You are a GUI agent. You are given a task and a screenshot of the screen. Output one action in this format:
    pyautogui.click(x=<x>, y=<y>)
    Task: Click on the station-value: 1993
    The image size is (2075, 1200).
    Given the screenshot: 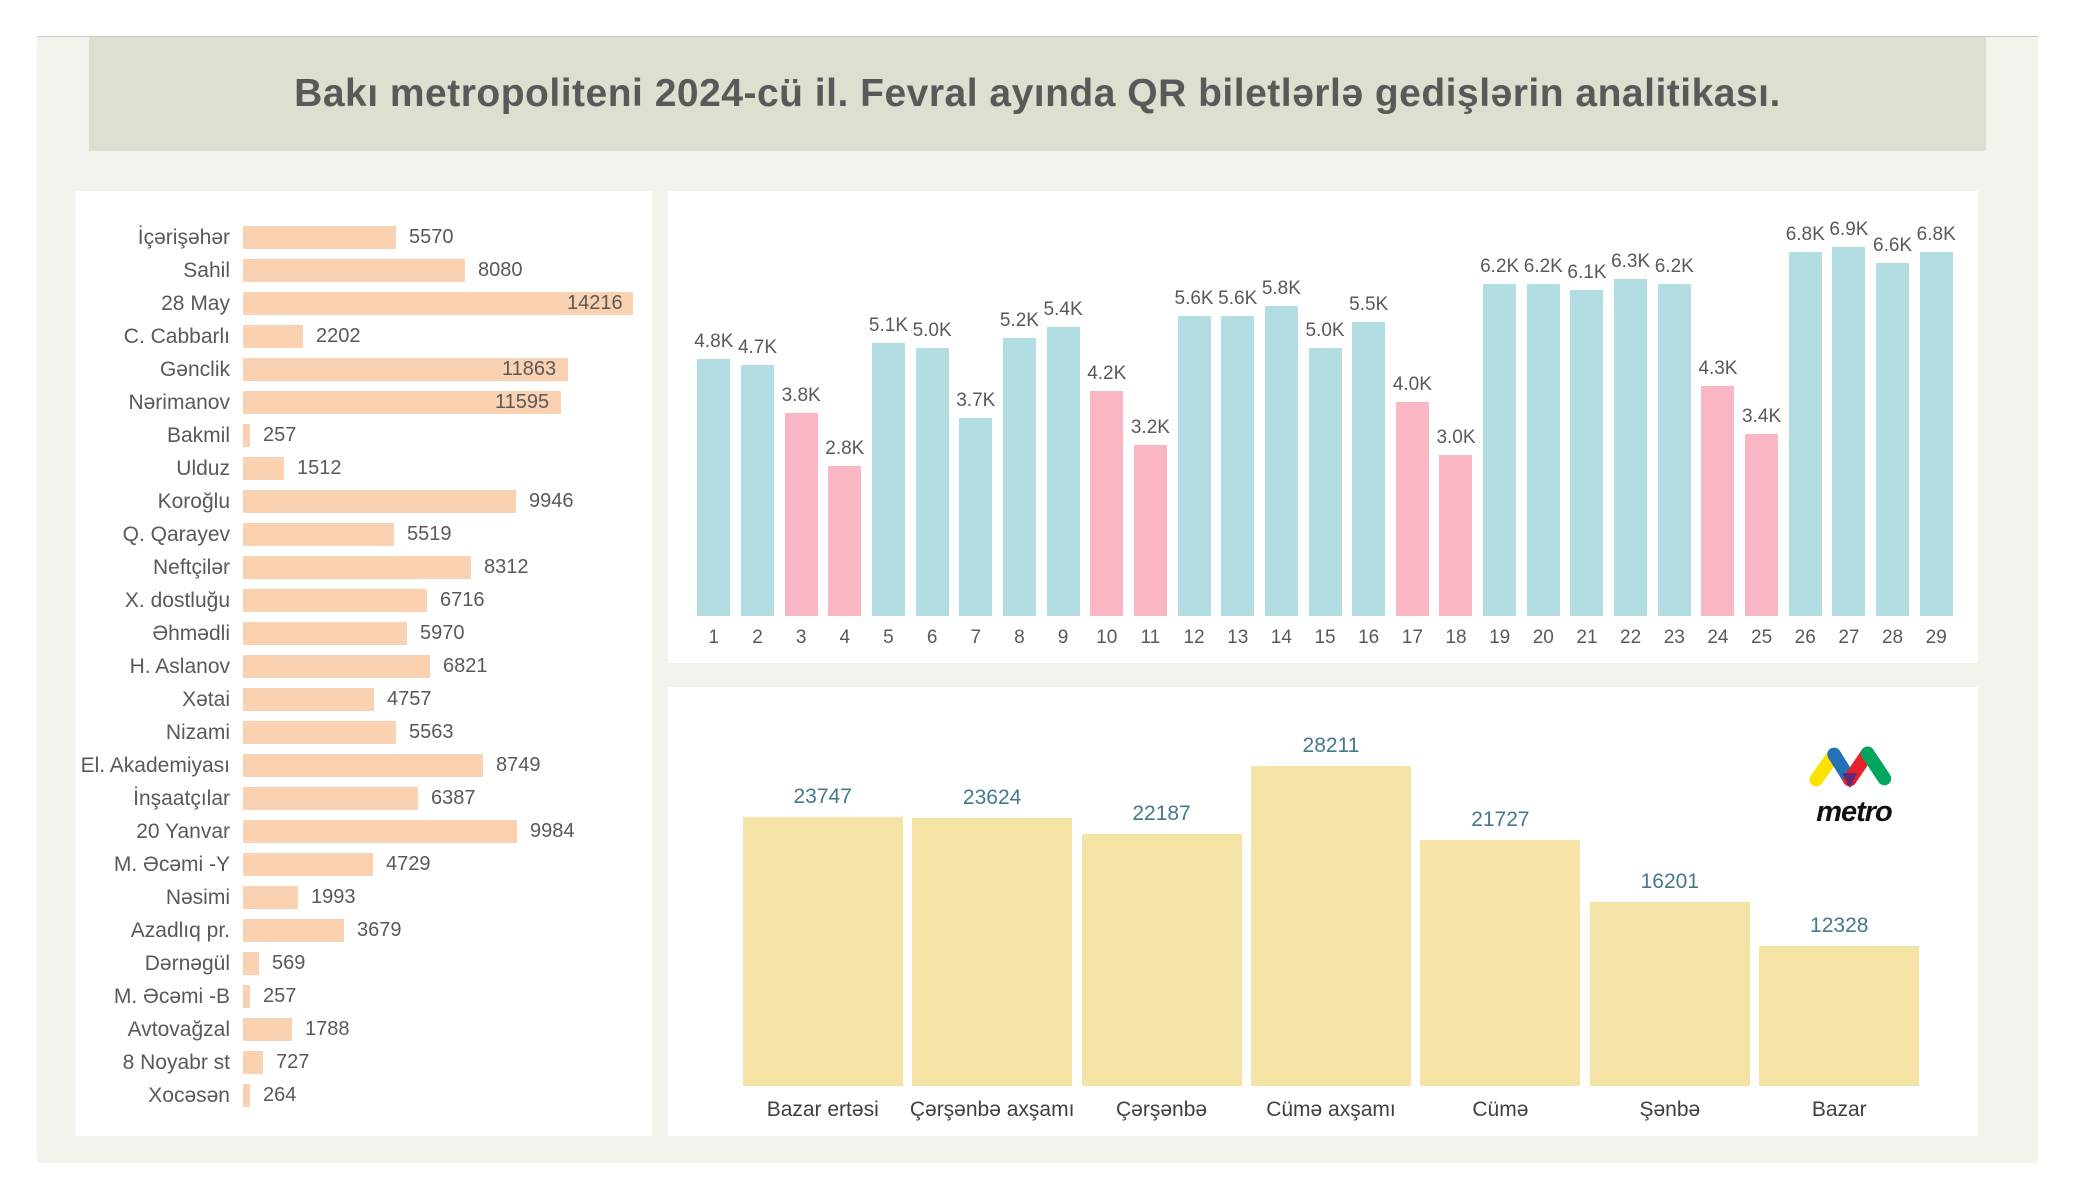 What is the action you would take?
    pyautogui.click(x=333, y=897)
    